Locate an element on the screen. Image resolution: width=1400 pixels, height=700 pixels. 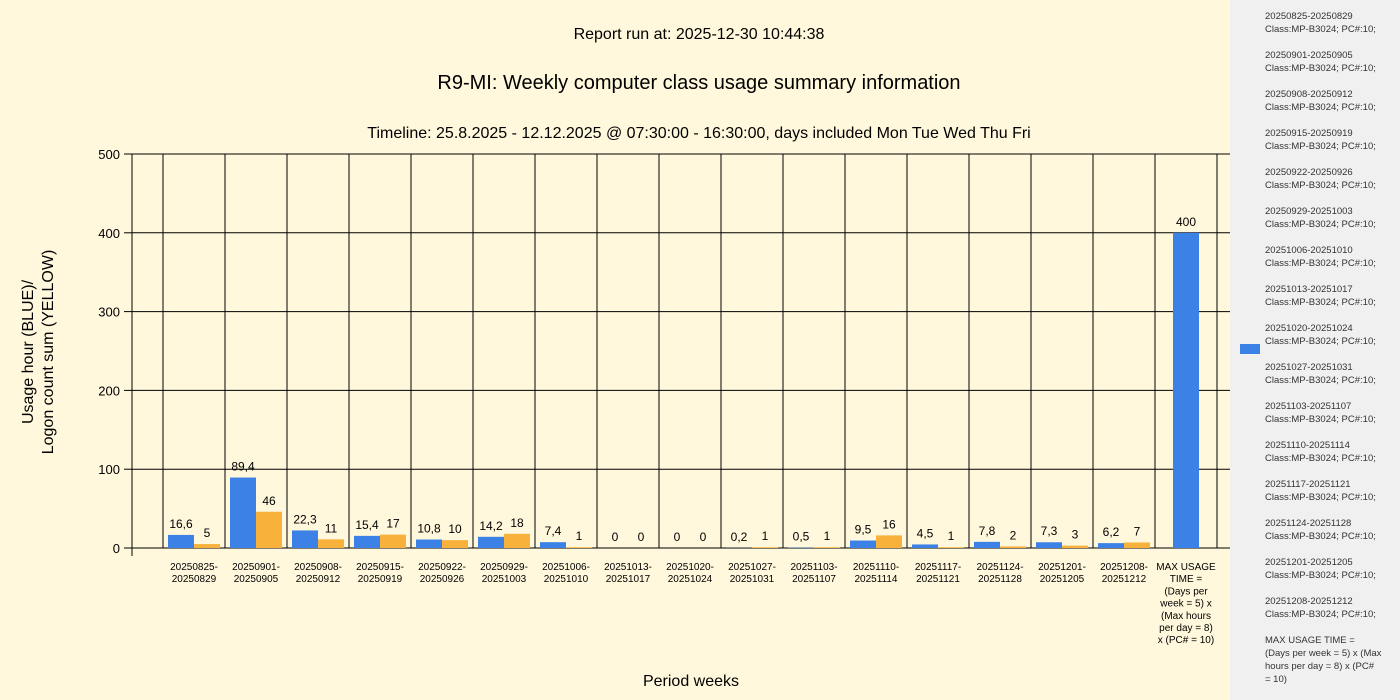
x-tick-label: 20251124-20251128 is located at coordinates (999, 573).